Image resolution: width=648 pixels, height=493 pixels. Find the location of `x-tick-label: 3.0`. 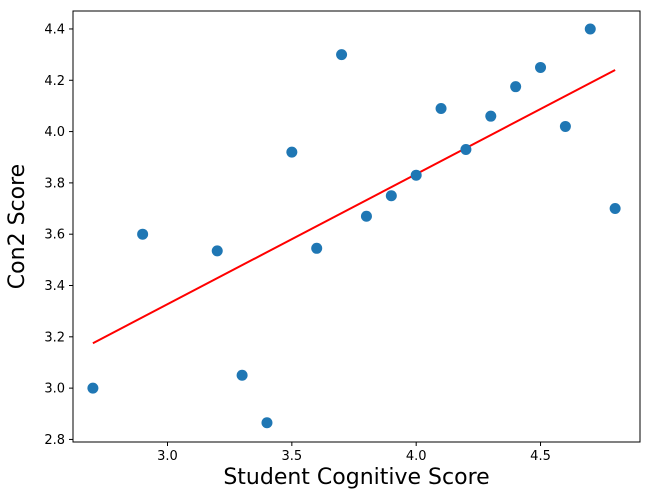

x-tick-label: 3.0 is located at coordinates (167, 456).